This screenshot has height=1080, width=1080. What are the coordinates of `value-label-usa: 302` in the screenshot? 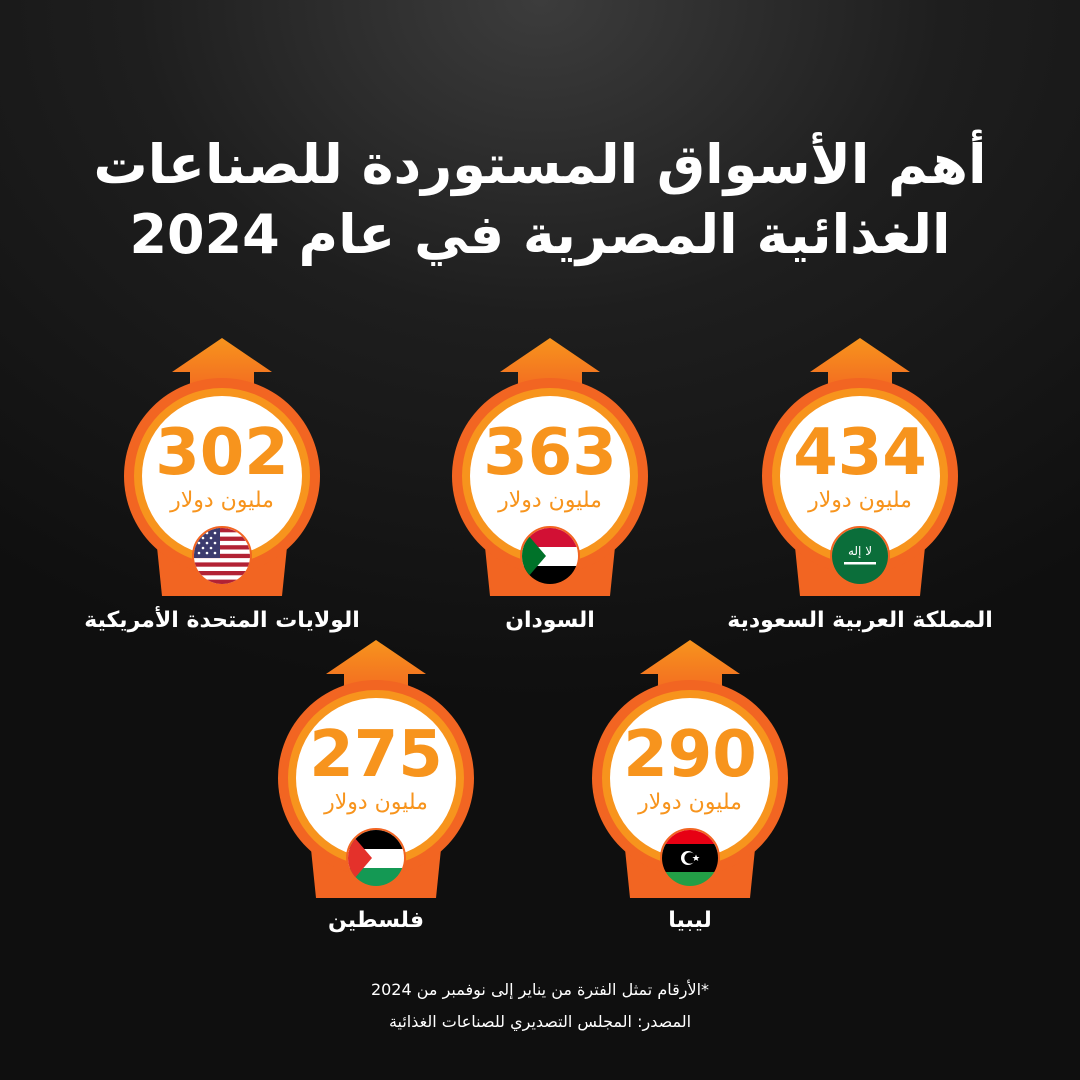 It's located at (222, 453).